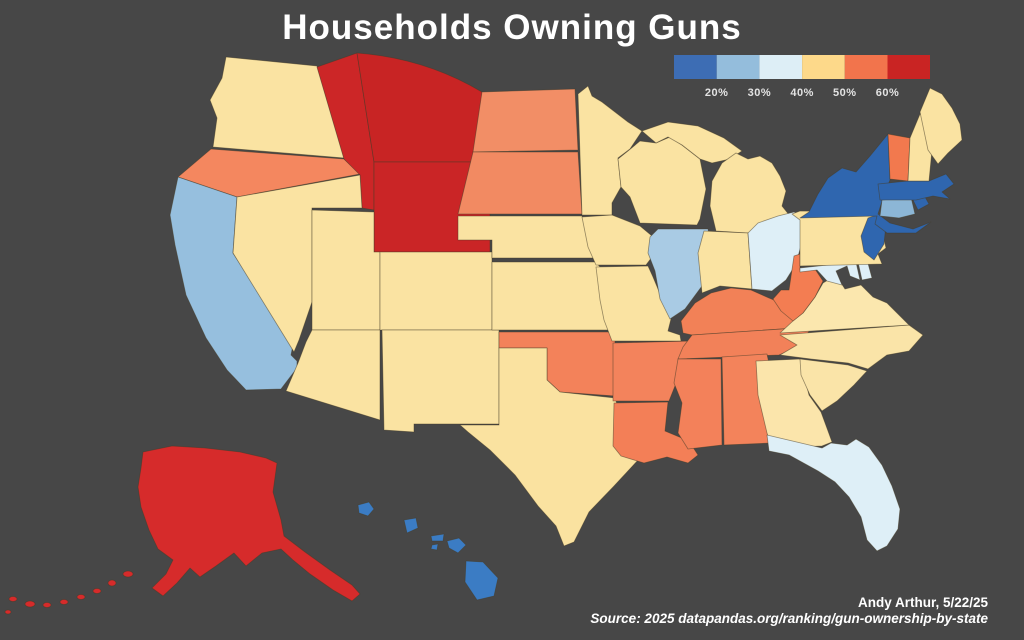 The height and width of the screenshot is (640, 1024). Describe the element at coordinates (437, 537) in the screenshot. I see `hawaii-molokai` at that location.